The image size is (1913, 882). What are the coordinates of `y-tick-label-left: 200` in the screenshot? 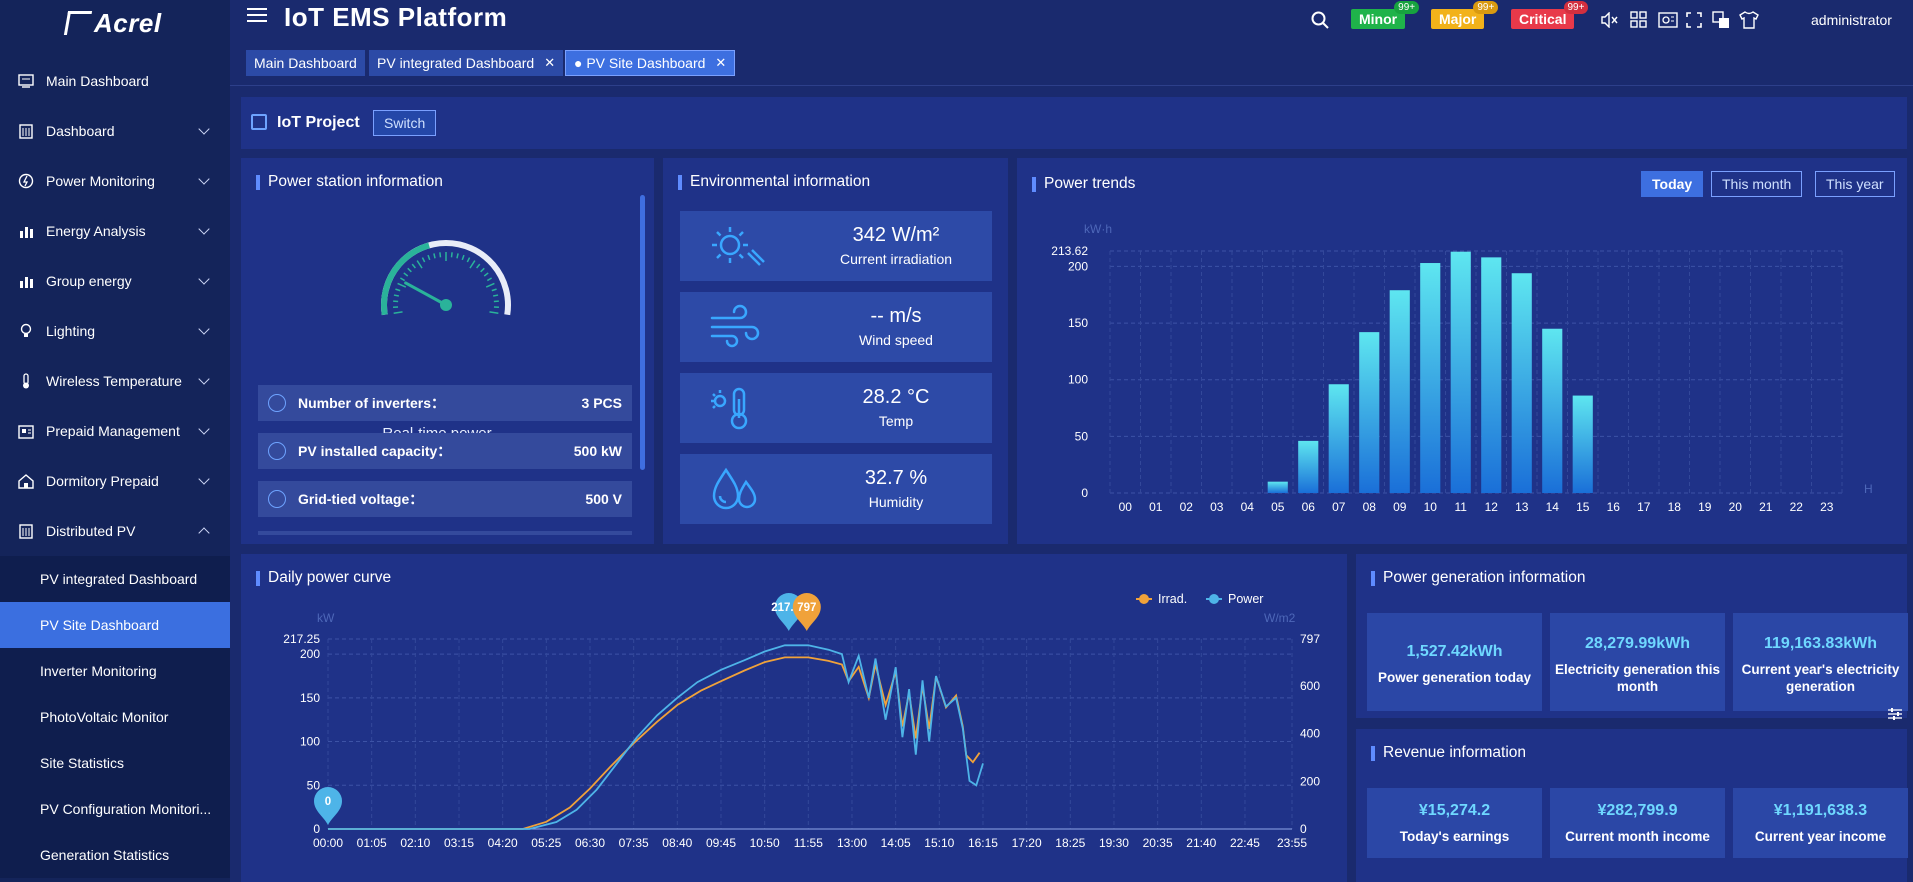 It's located at (310, 654).